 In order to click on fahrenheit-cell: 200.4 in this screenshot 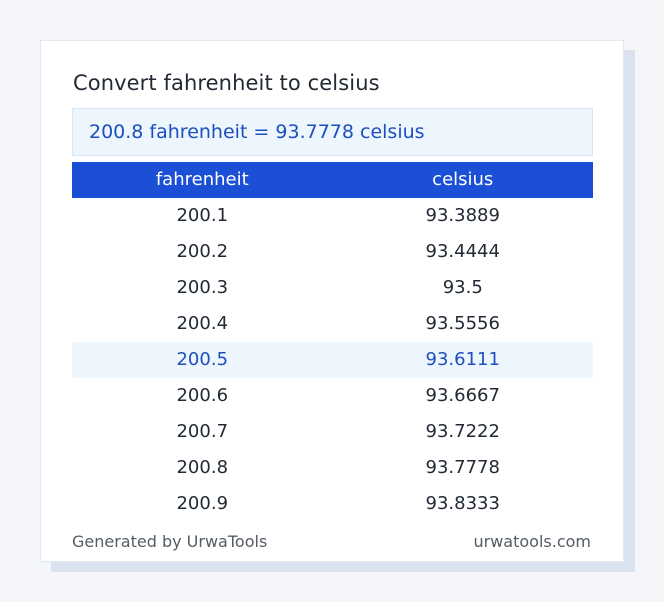, I will do `click(202, 323)`.